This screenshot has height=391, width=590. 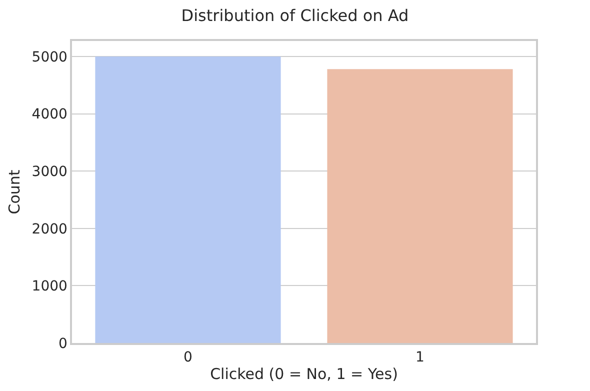 I want to click on x-tick-label: 1, so click(x=420, y=358).